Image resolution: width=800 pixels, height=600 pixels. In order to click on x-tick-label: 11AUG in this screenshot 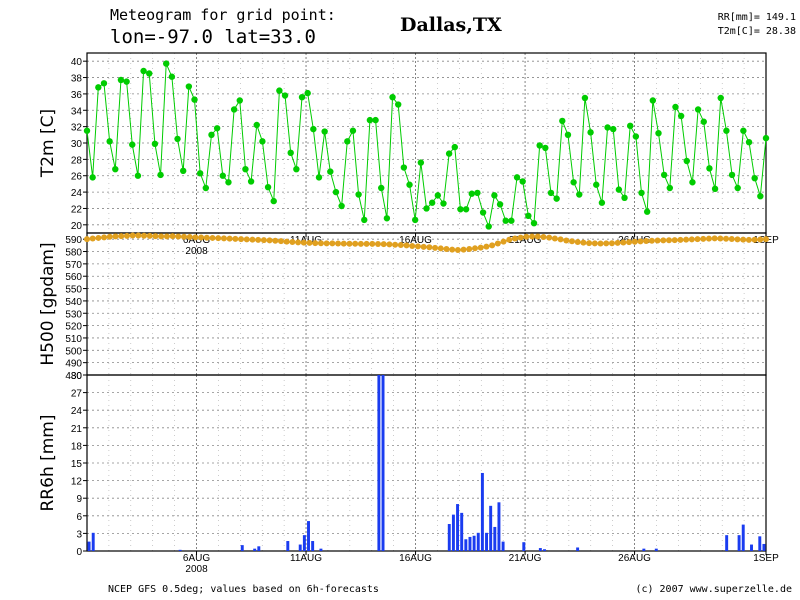, I will do `click(306, 240)`.